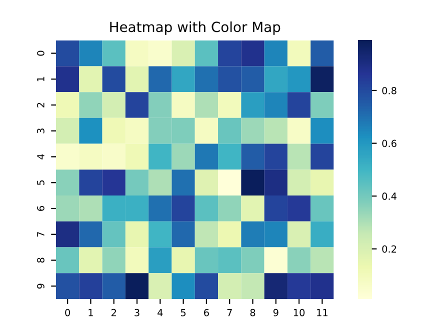 This screenshot has height=336, width=448. I want to click on y-tick-label: 9, so click(40, 286).